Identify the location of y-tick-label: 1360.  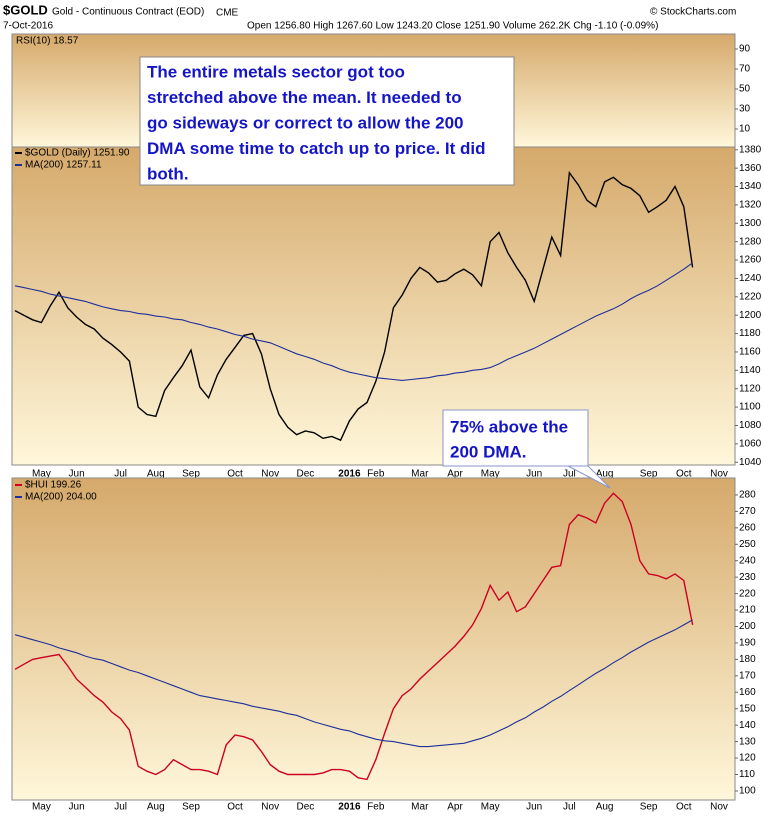
(750, 168).